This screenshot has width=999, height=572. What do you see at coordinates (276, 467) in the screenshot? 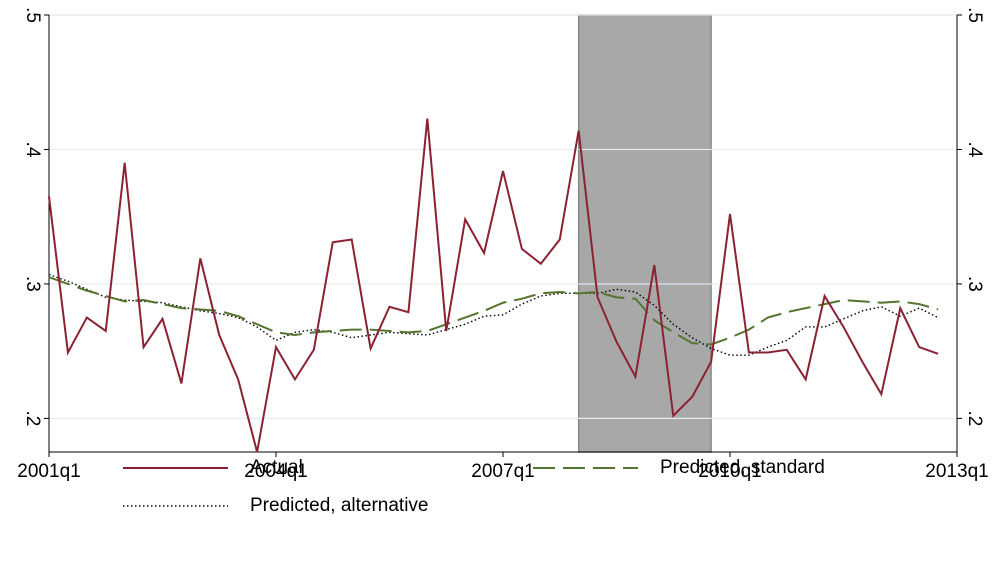
I see `legend-label: Actual` at bounding box center [276, 467].